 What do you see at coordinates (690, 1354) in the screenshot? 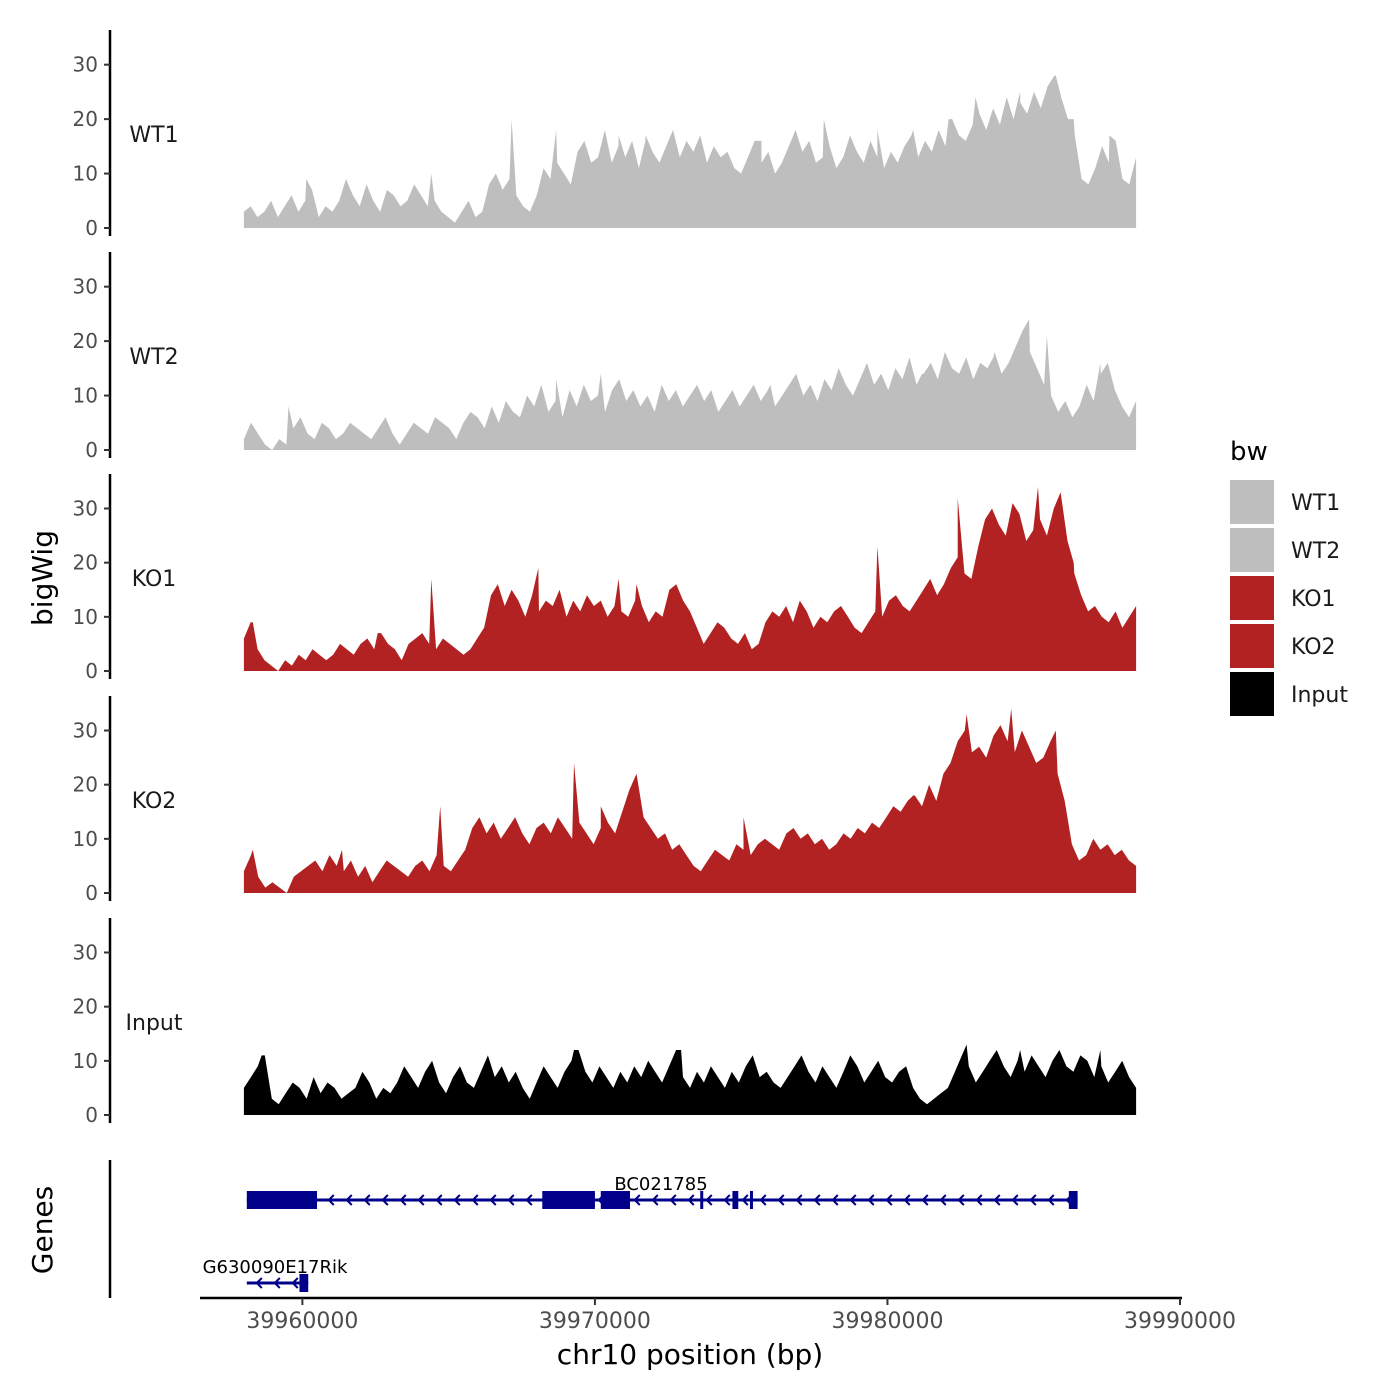
I see `x-axis-title: chr10 position (bp)` at bounding box center [690, 1354].